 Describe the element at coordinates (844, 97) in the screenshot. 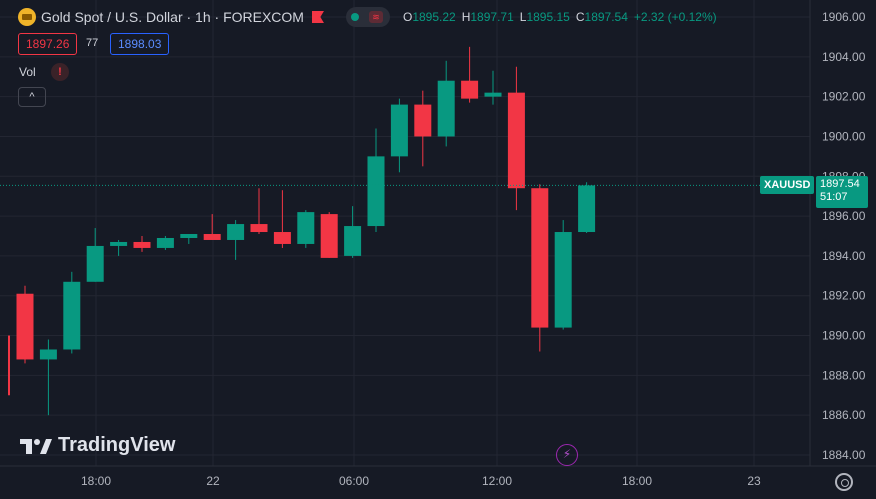

I see `price-tick-label: 1902.00` at that location.